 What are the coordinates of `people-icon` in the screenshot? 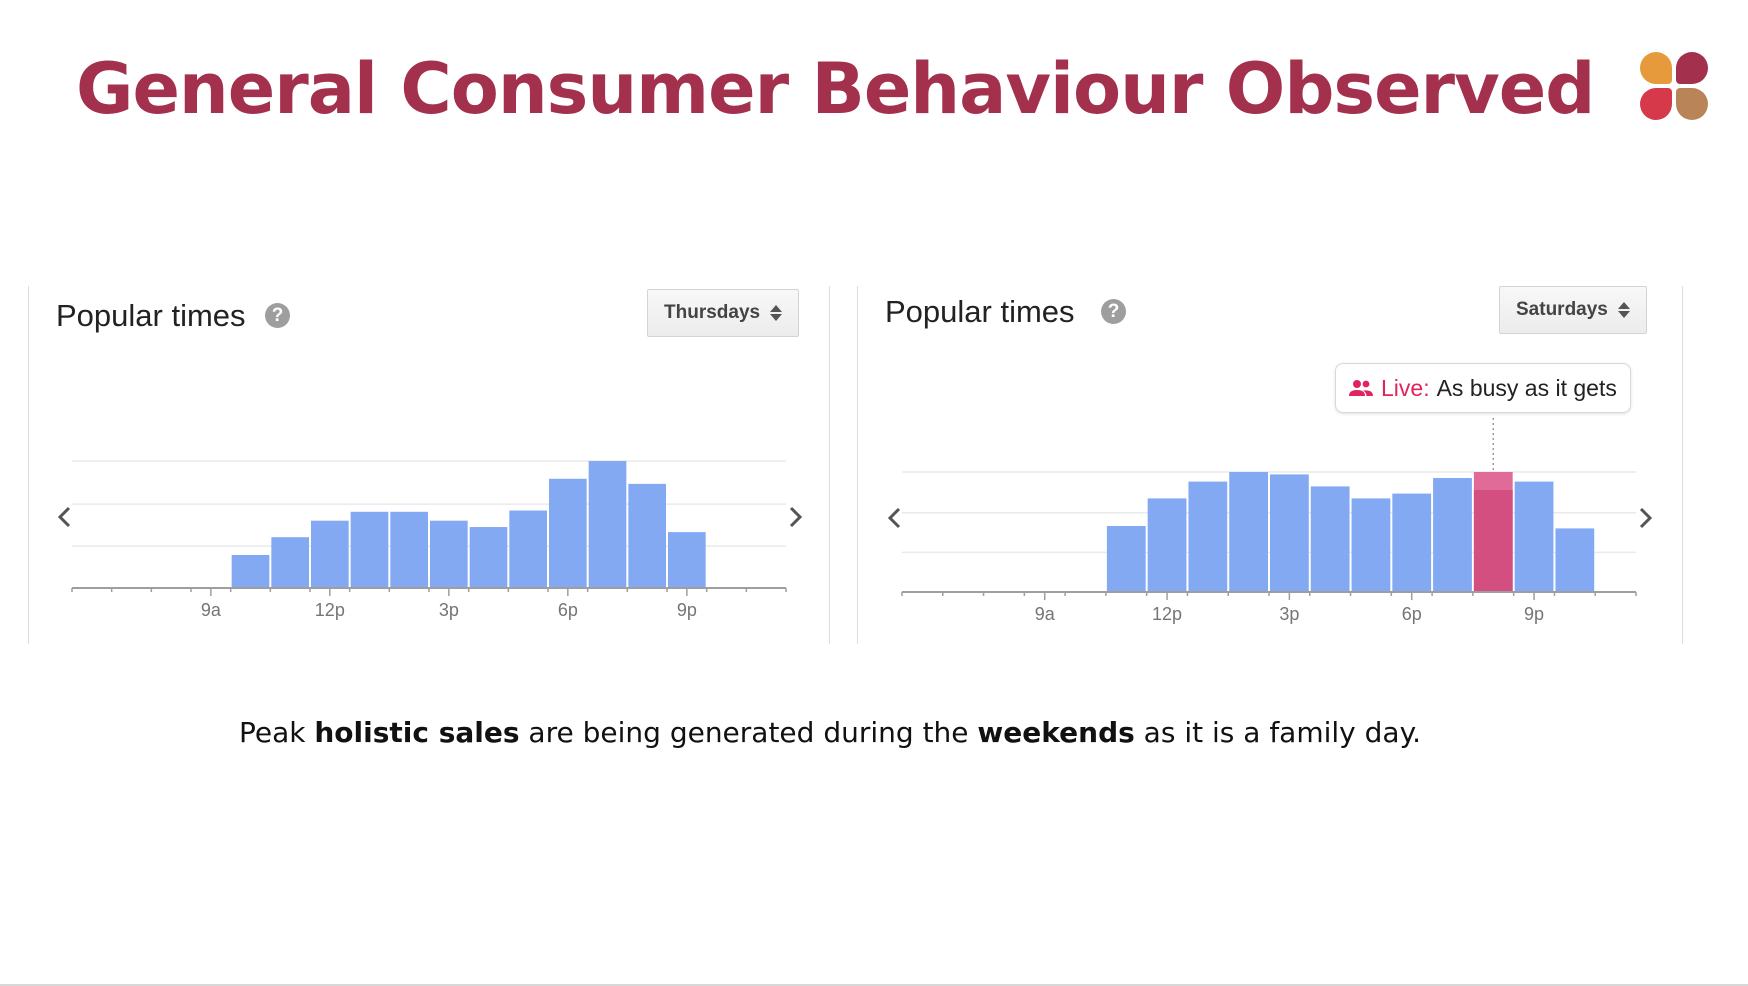 It's located at (1361, 388).